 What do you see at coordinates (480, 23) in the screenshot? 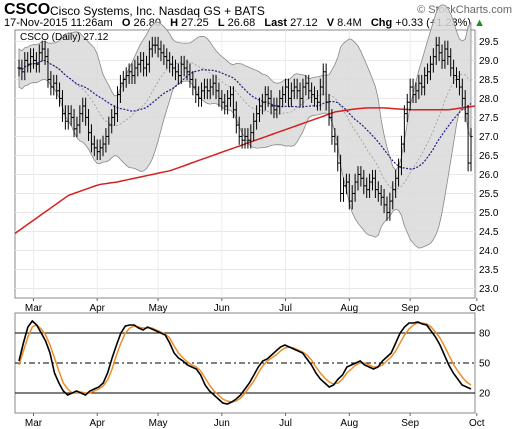
I see `up-triangle-icon: ▲` at bounding box center [480, 23].